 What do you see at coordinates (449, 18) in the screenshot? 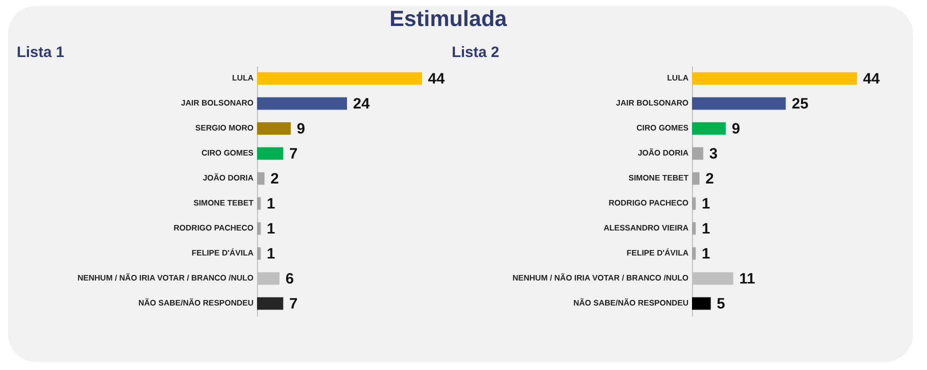
I see `text: Estimulada` at bounding box center [449, 18].